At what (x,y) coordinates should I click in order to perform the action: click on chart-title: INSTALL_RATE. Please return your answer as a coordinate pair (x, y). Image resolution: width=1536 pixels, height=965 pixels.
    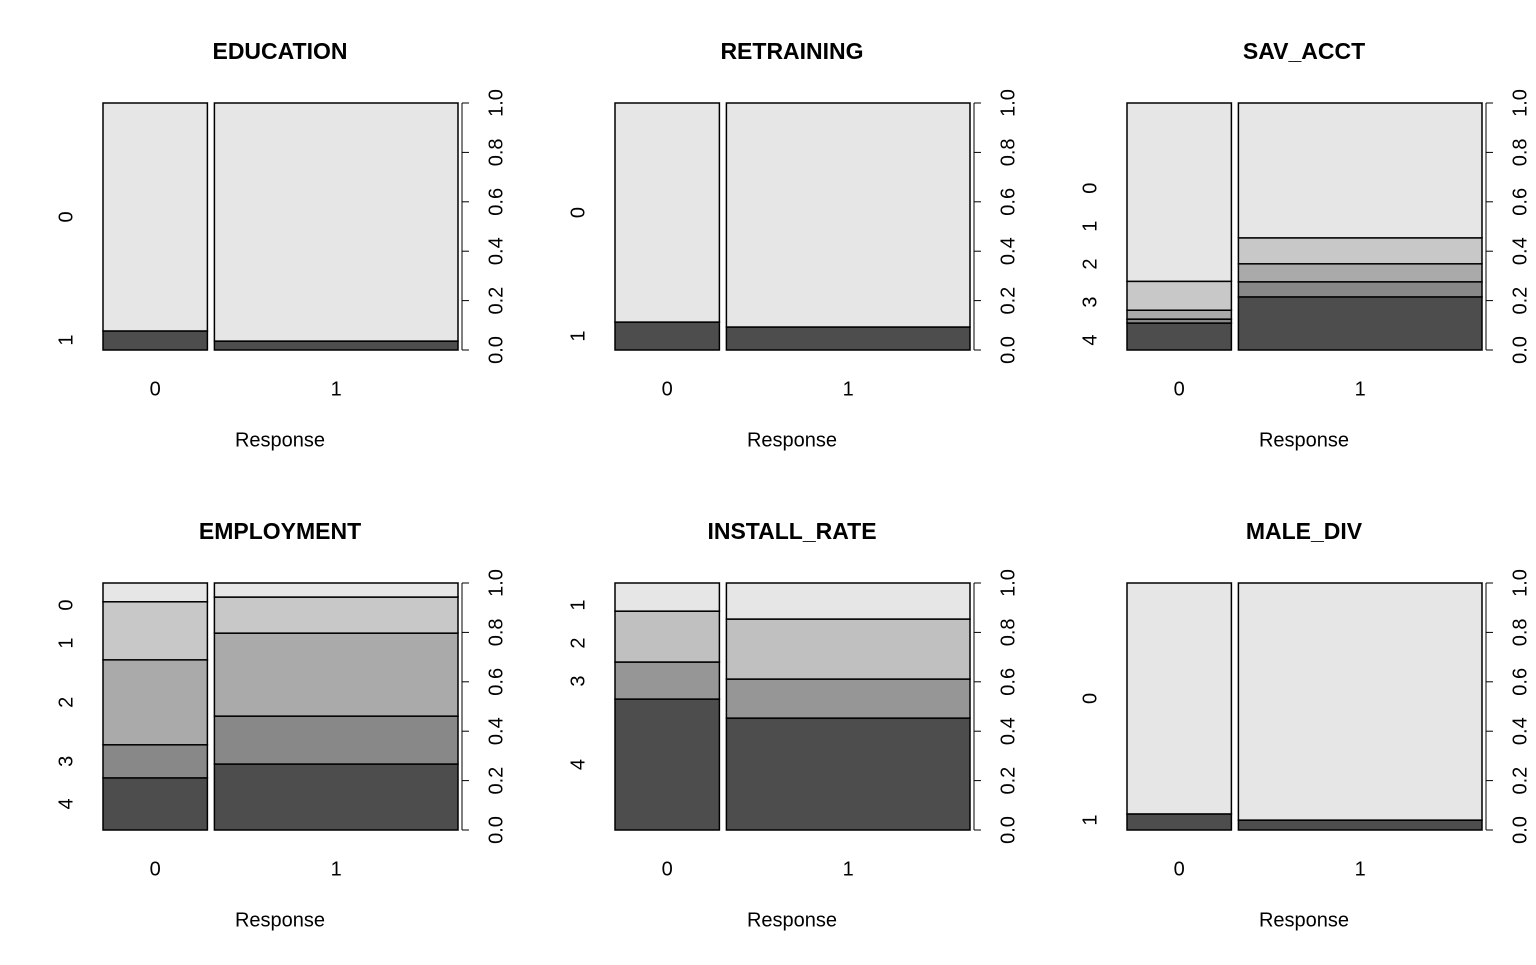
    Looking at the image, I should click on (791, 531).